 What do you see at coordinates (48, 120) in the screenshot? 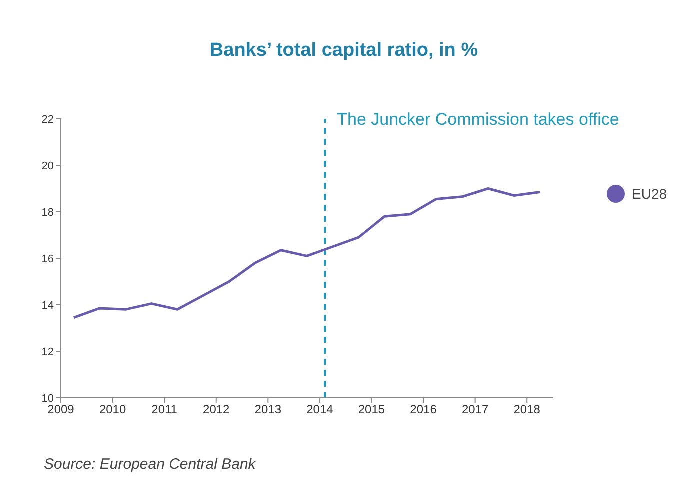
I see `y-tick-label: 22` at bounding box center [48, 120].